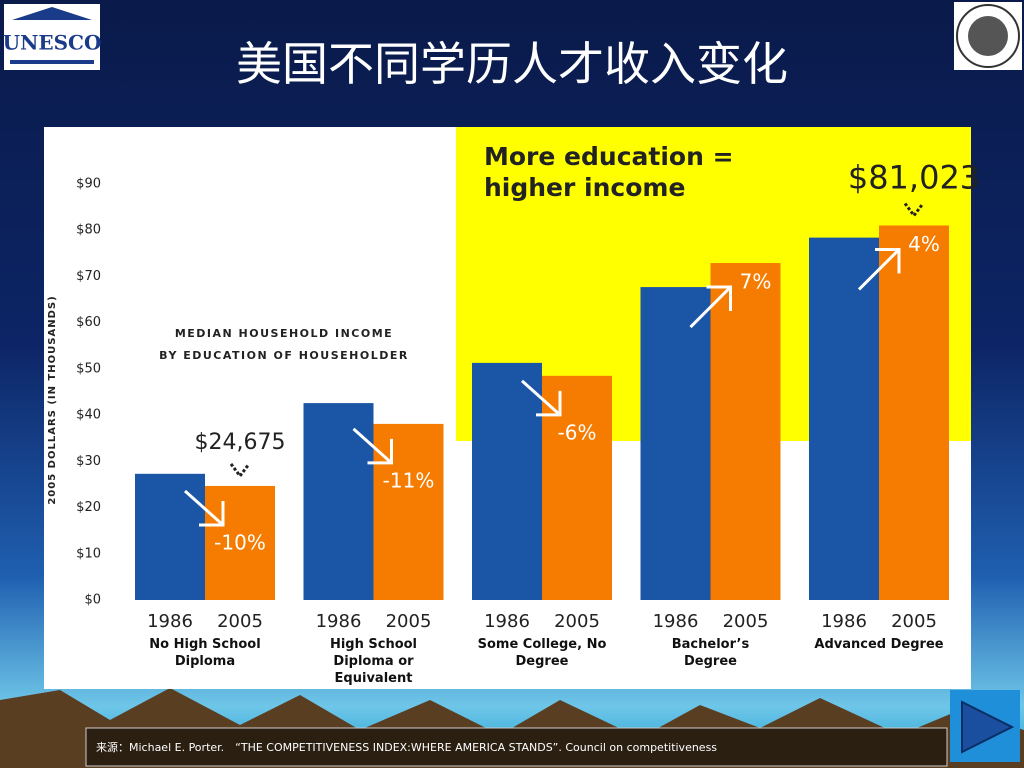  What do you see at coordinates (88, 507) in the screenshot?
I see `y-tick-label: $20` at bounding box center [88, 507].